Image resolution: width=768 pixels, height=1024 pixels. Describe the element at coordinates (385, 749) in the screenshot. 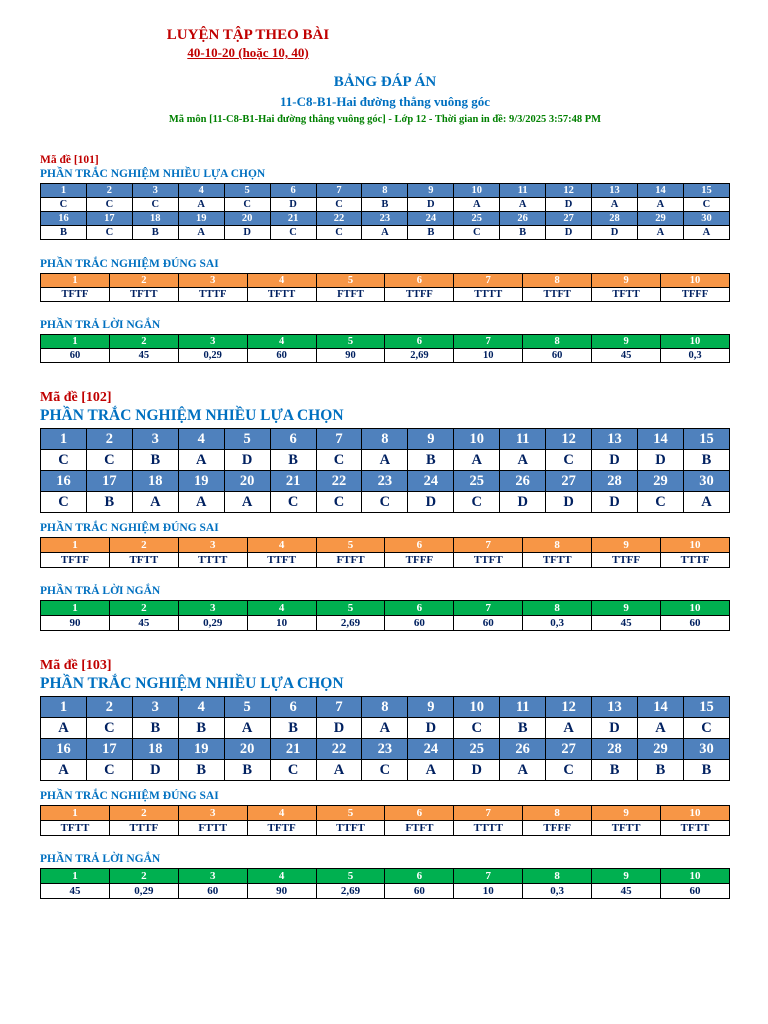

I see `mc-number-cell: 23` at that location.